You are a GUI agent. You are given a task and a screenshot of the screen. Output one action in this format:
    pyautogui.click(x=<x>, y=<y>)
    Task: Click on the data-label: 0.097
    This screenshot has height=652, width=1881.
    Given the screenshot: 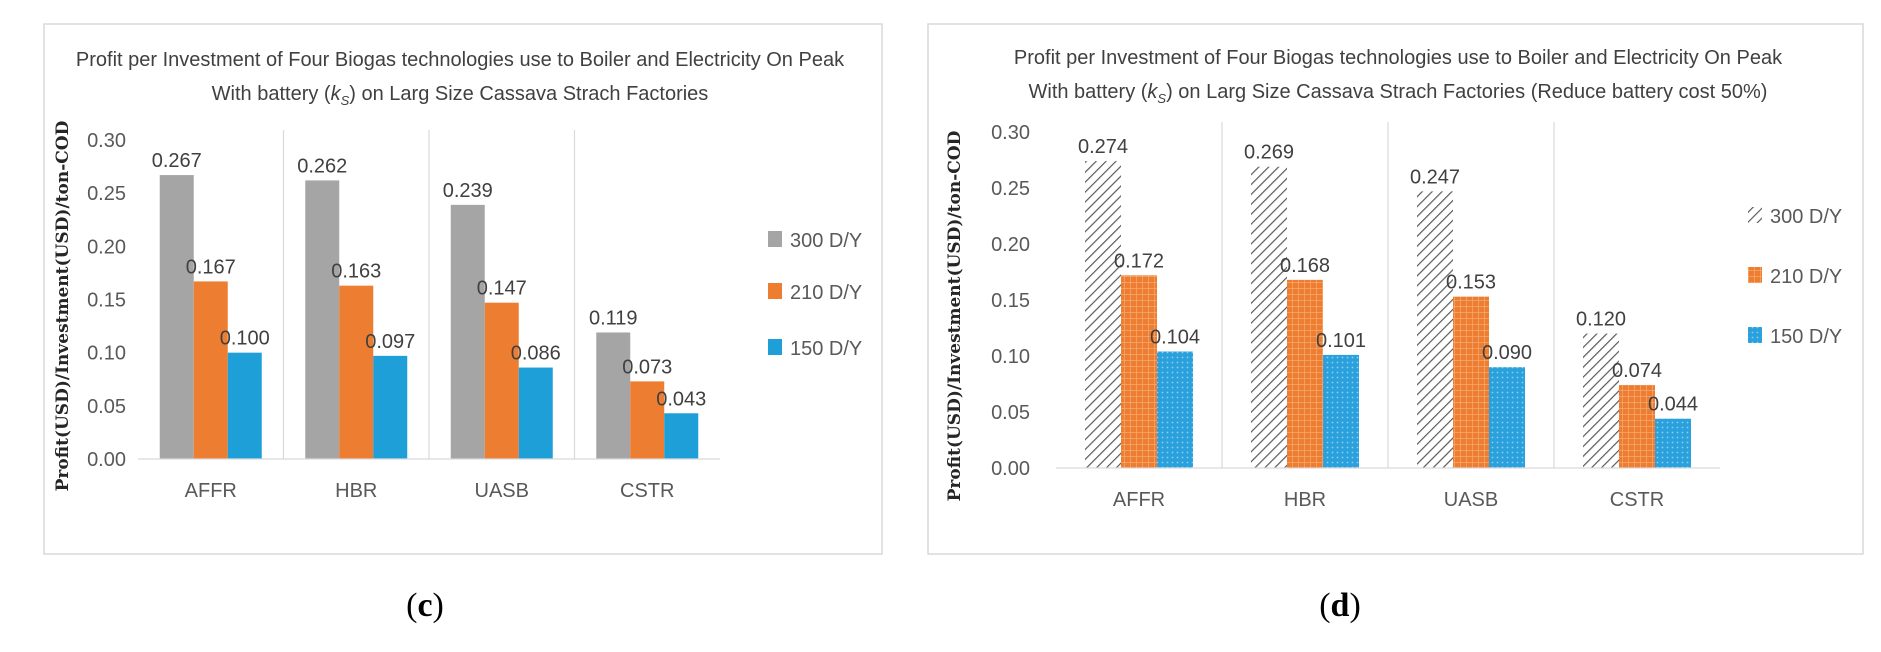 What is the action you would take?
    pyautogui.click(x=390, y=342)
    